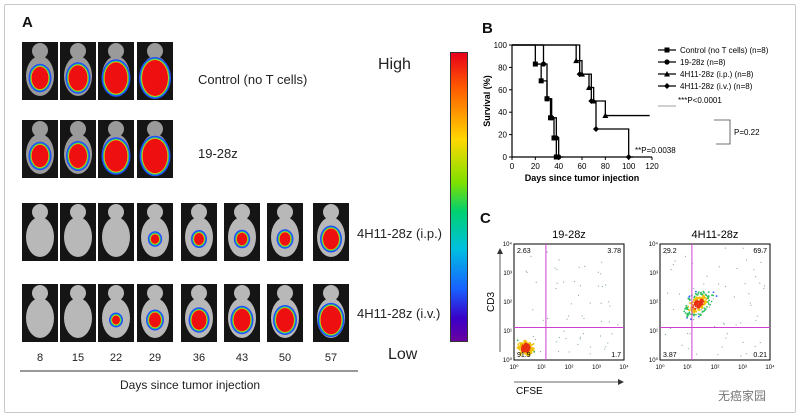 The height and width of the screenshot is (417, 800). I want to click on y-tick-label: 10³, so click(653, 274).